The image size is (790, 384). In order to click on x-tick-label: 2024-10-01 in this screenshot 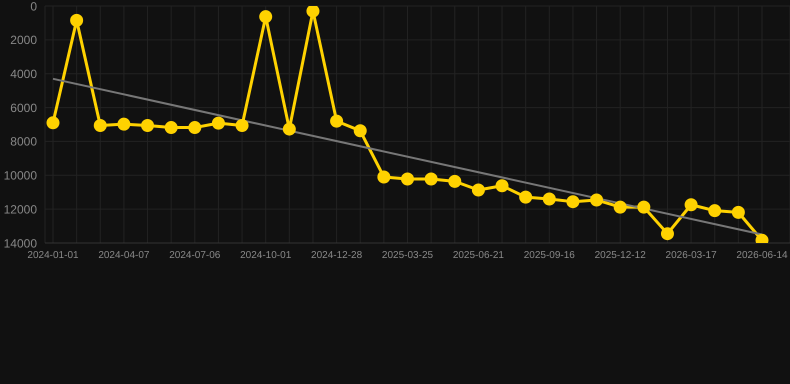, I will do `click(266, 256)`.